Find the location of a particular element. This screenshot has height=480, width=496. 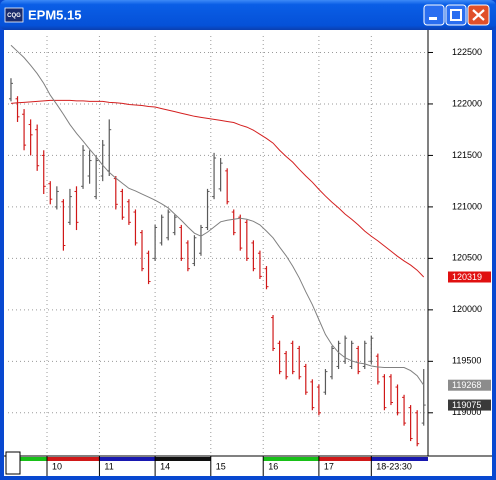

x-tick-label: 17 is located at coordinates (329, 466).